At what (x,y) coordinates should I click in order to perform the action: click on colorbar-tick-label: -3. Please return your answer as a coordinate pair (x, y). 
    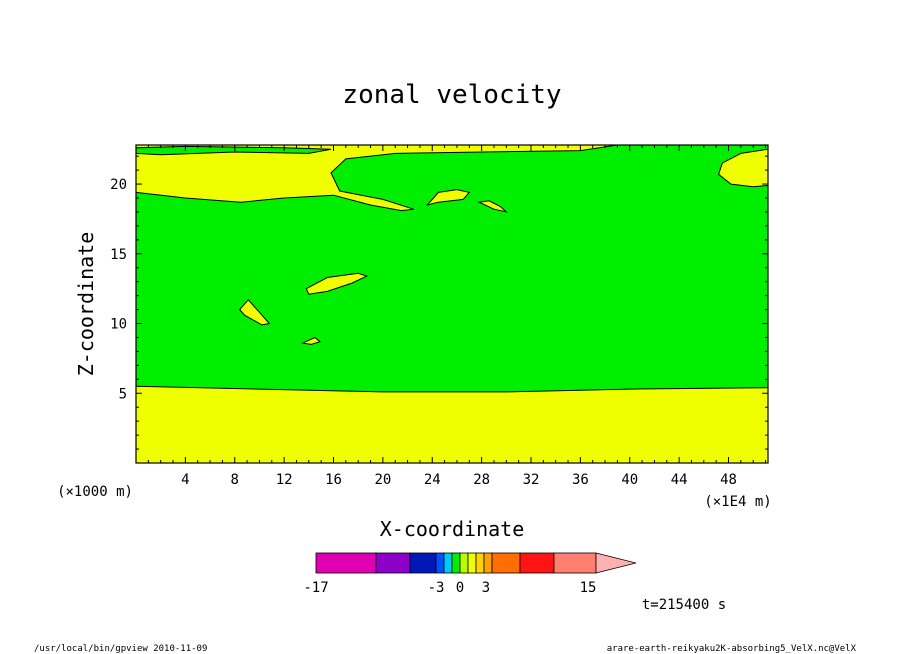
    Looking at the image, I should click on (436, 588).